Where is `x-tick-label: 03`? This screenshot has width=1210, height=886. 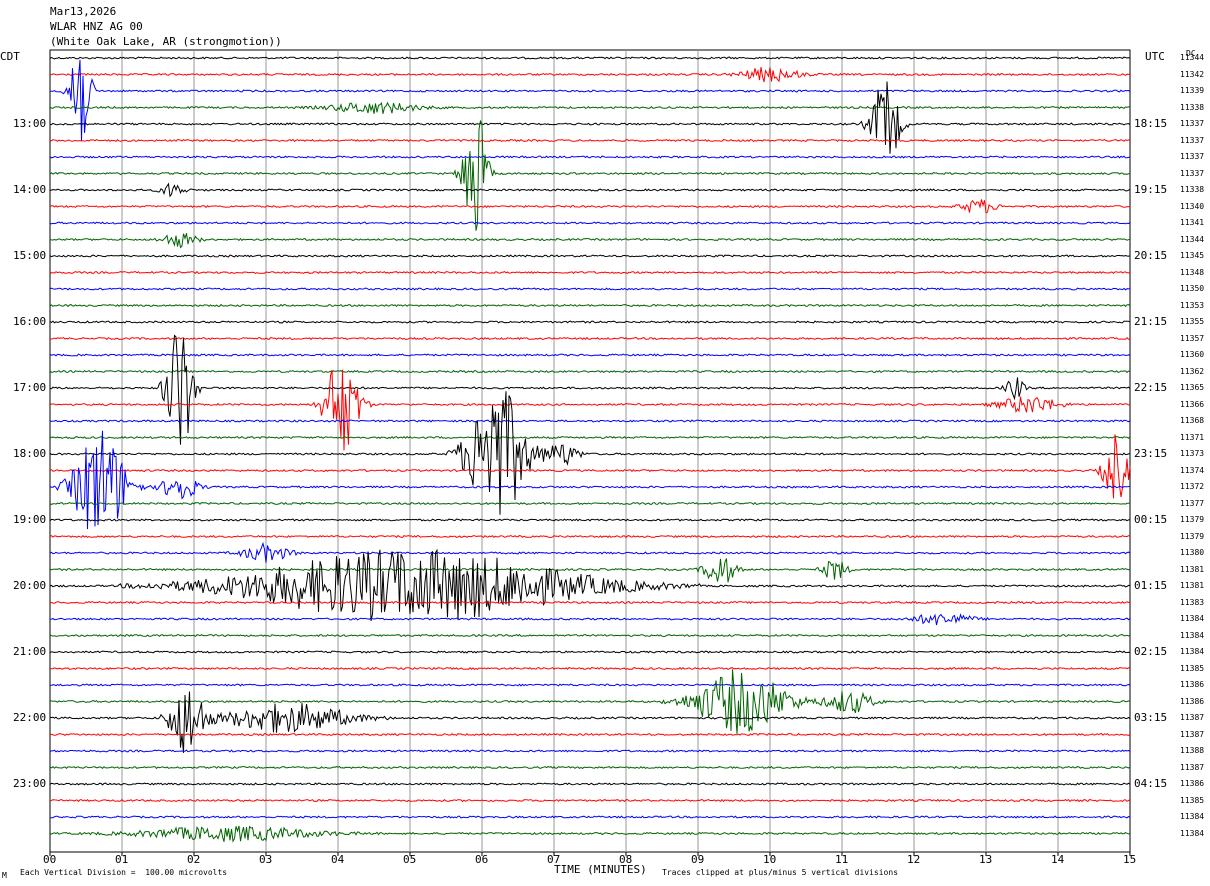
x-tick-label: 03 is located at coordinates (266, 859).